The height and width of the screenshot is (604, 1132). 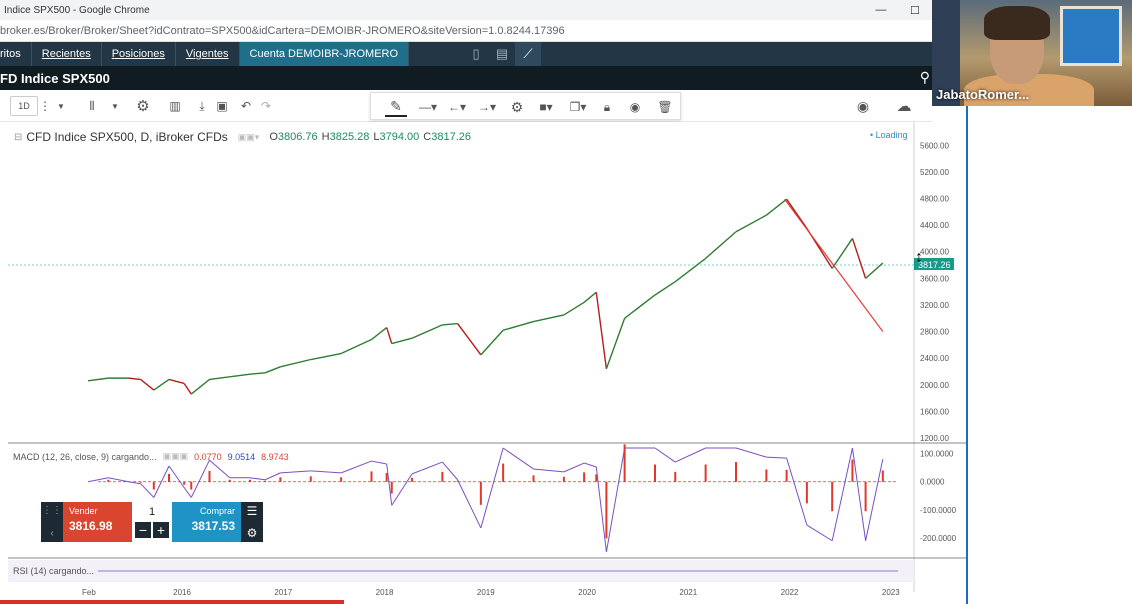 What do you see at coordinates (863, 105) in the screenshot?
I see `camera-icon: ◉` at bounding box center [863, 105].